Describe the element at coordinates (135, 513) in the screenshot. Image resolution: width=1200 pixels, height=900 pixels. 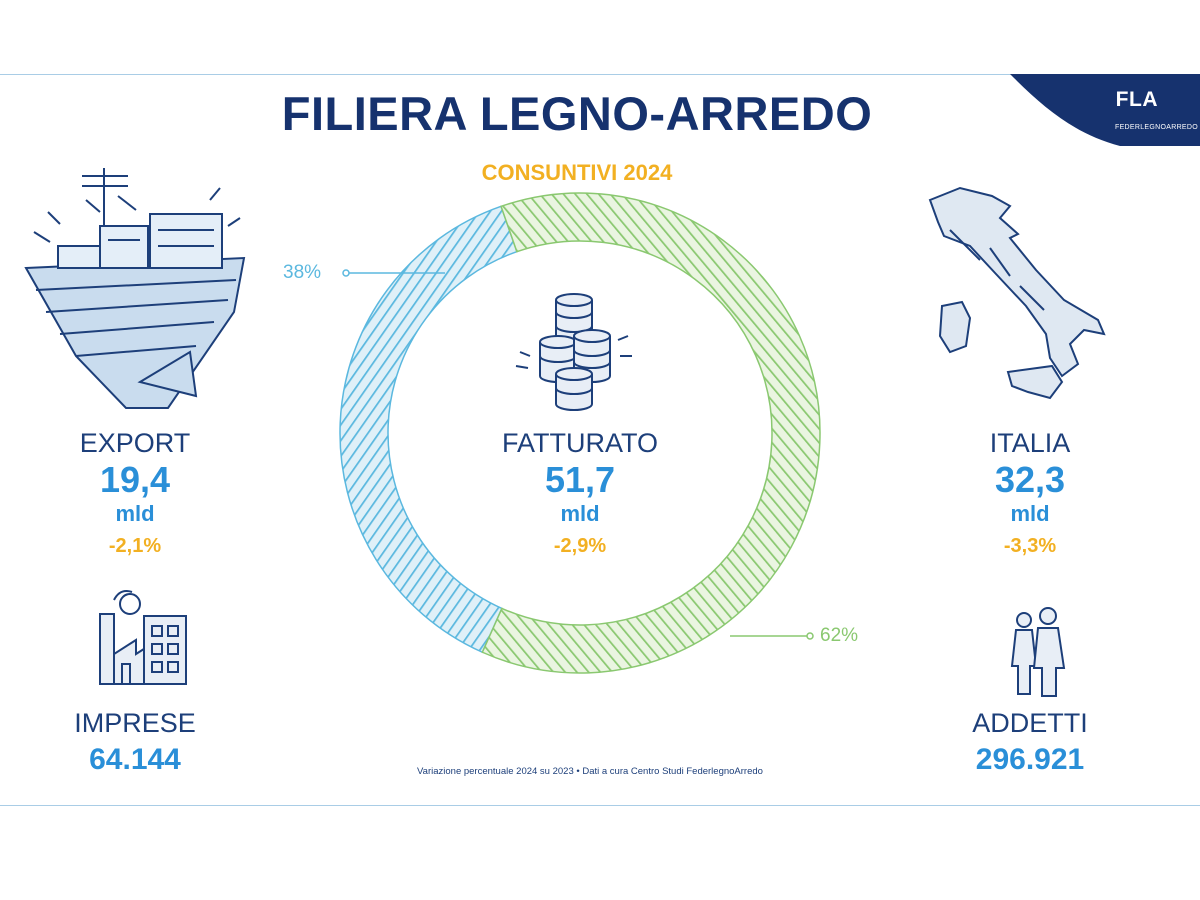
I see `export-unit: mld` at that location.